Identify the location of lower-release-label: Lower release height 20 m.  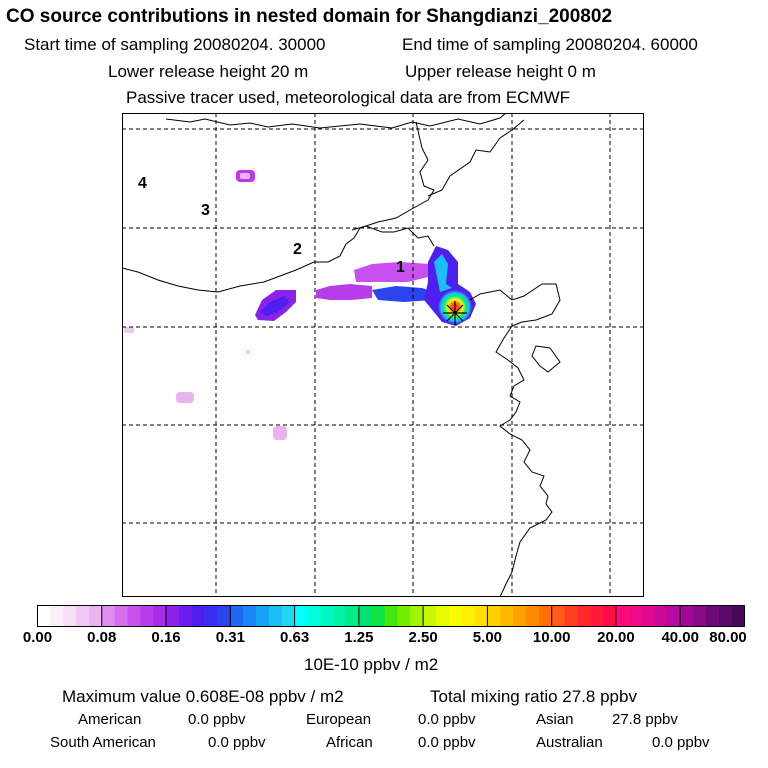
(208, 71).